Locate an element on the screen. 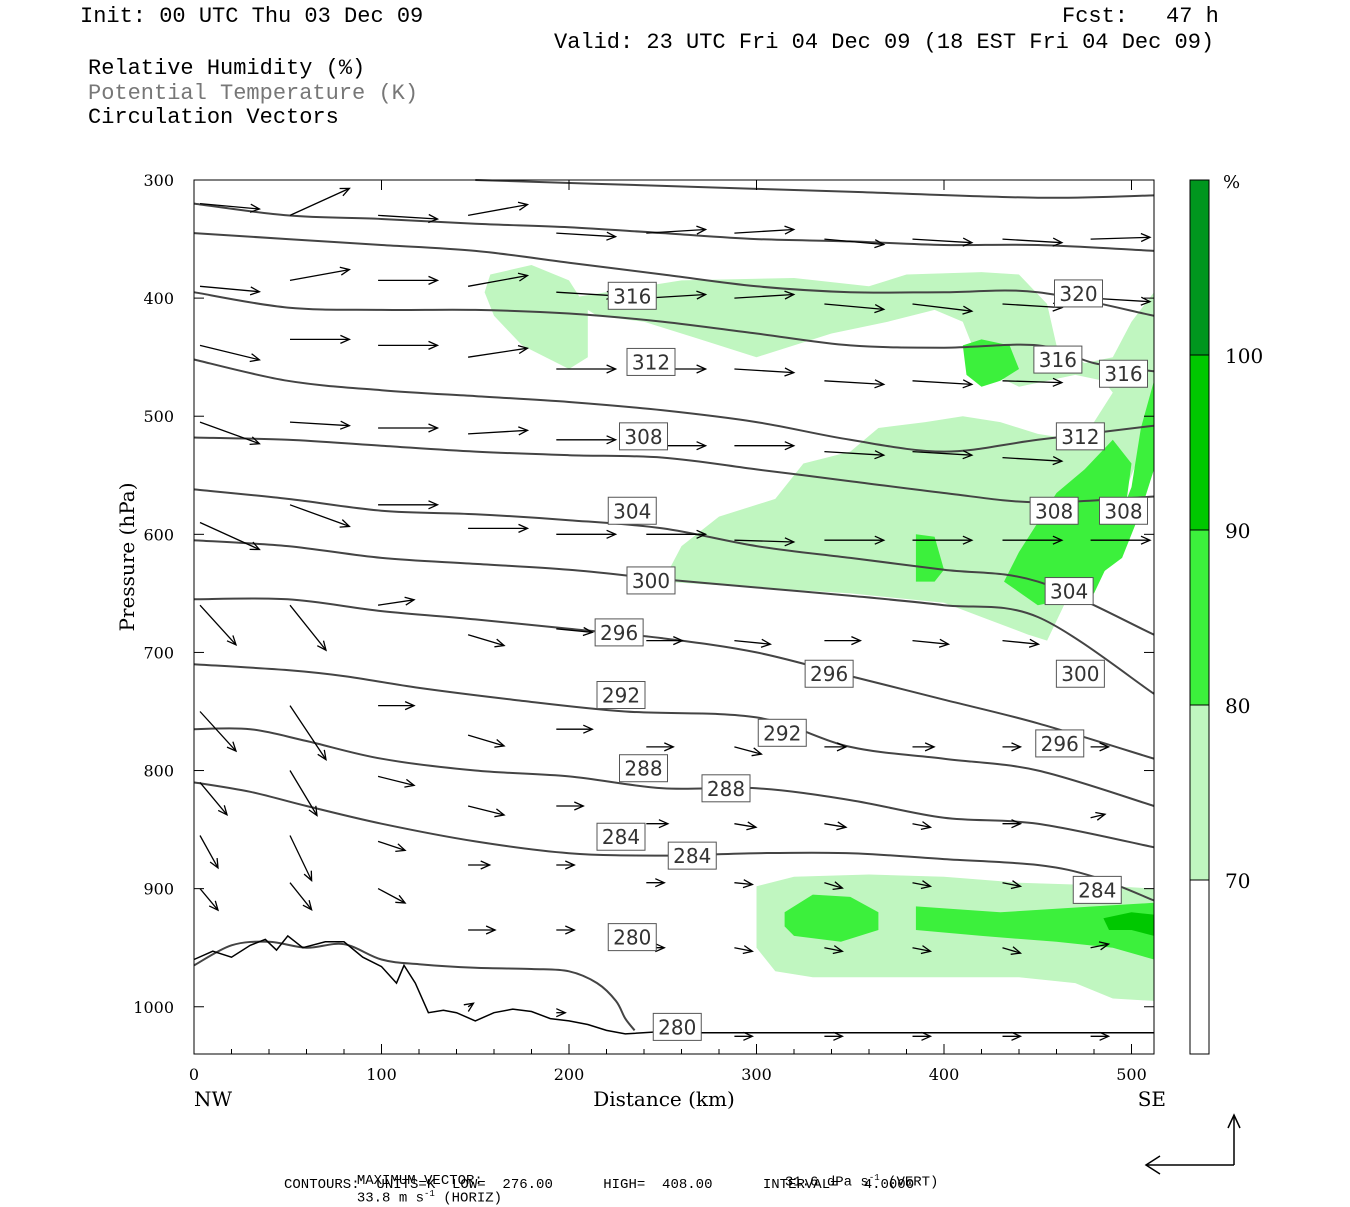  contour-label: 300 is located at coordinates (651, 580).